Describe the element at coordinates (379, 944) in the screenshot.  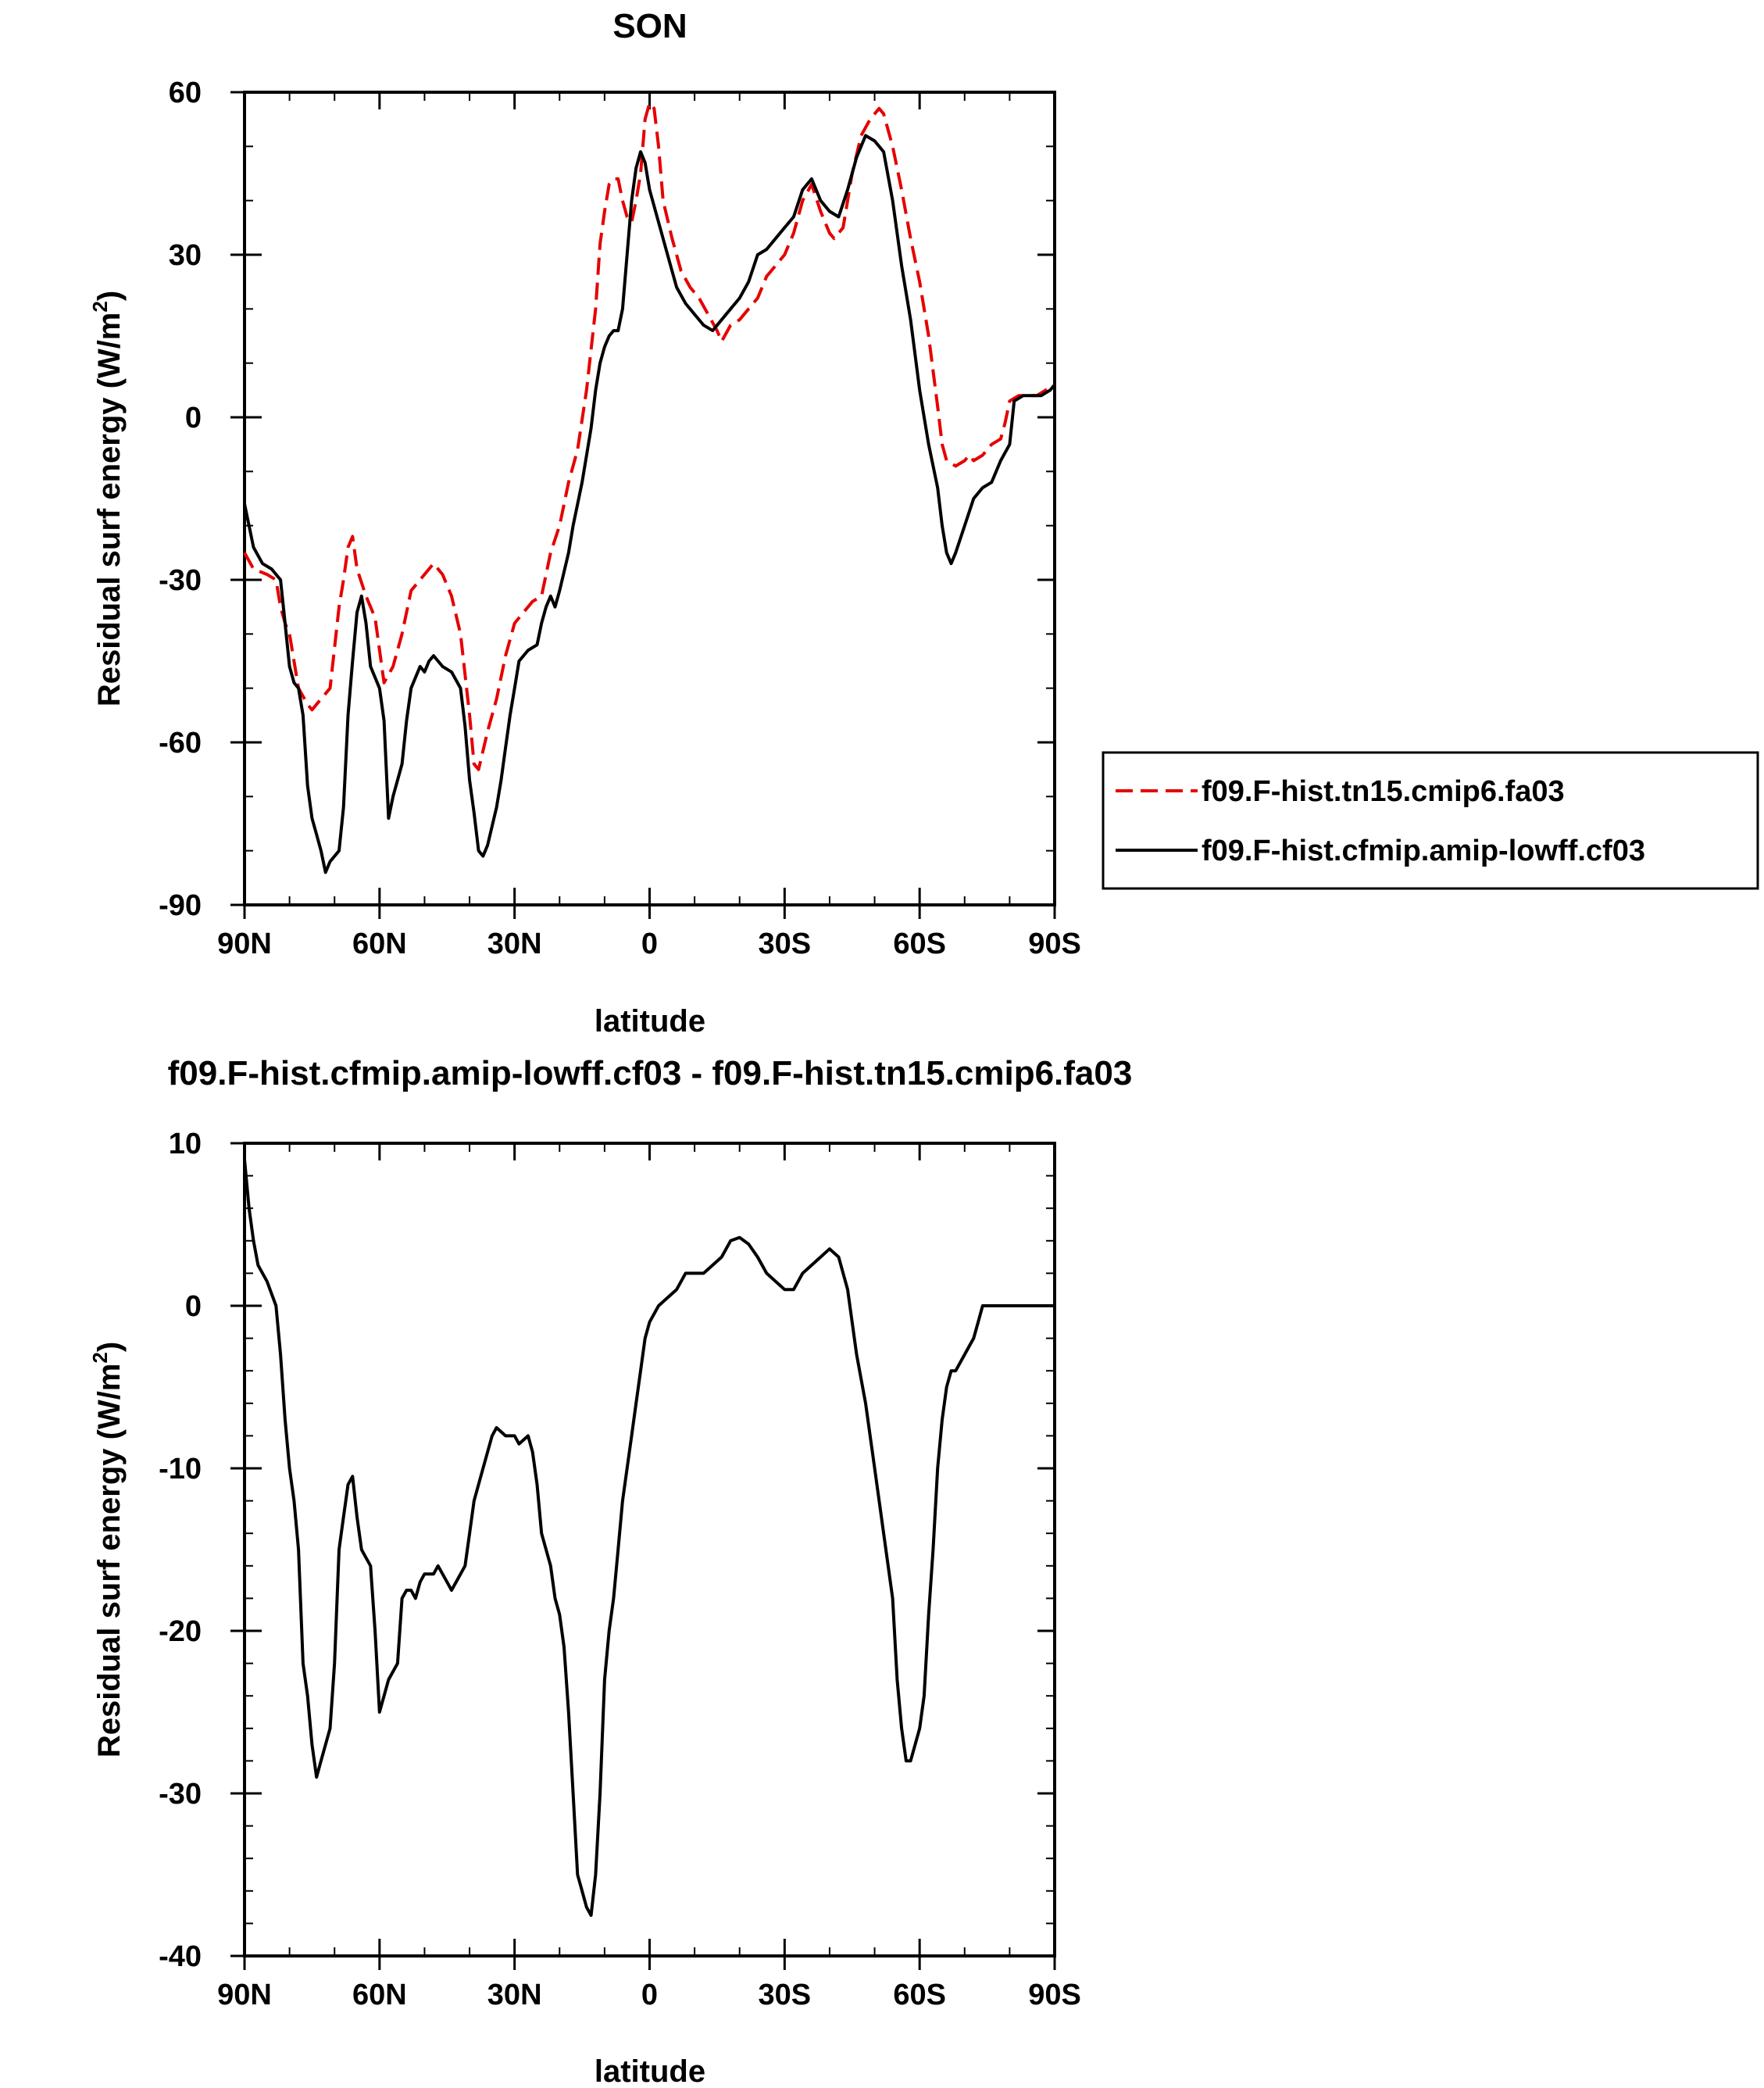
I see `top-x-tick-label-1: 60N` at that location.